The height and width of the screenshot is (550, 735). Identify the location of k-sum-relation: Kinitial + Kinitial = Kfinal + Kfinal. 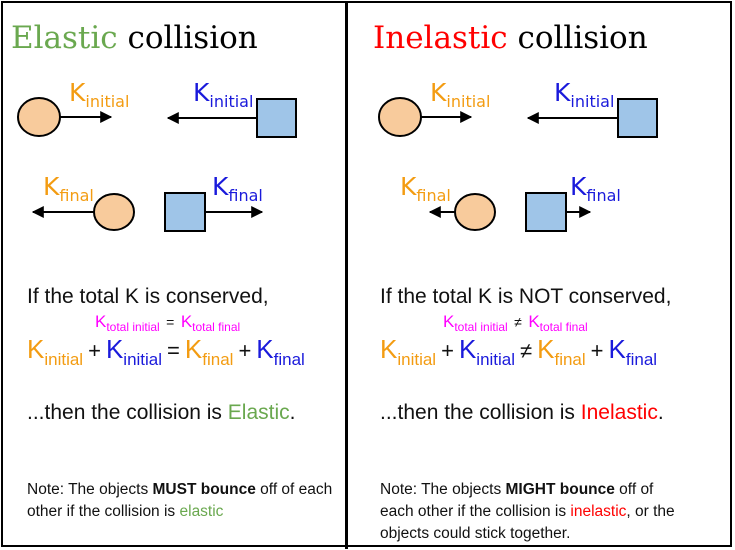
(166, 351).